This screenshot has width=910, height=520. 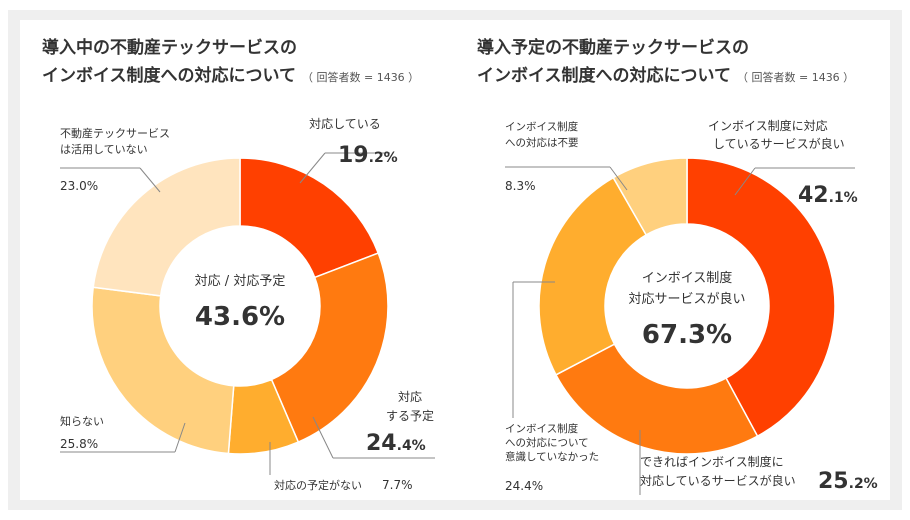 I want to click on right-respondent-note: （ 回答者数 = 1436 ）, so click(x=795, y=77).